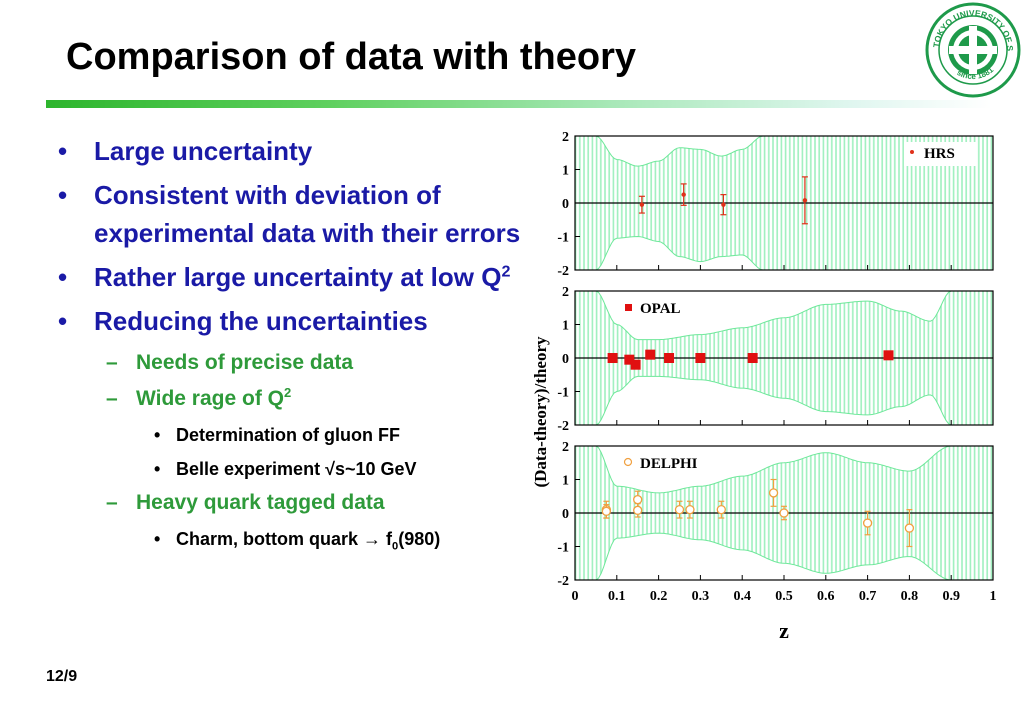 The width and height of the screenshot is (1023, 708). I want to click on chart-panel-delphi: 2 1 0 -1 -2 DELPHI, so click(775, 514).